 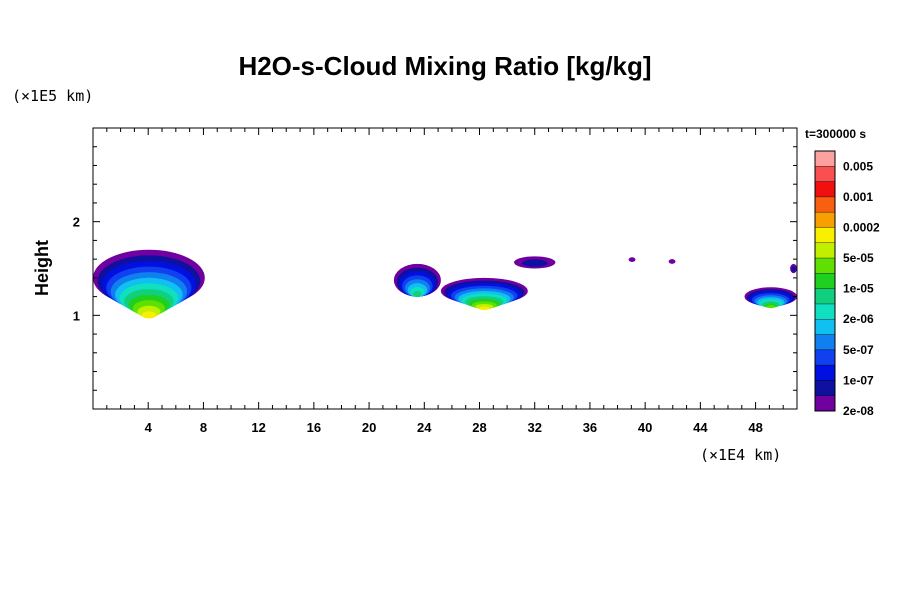 What do you see at coordinates (76, 269) in the screenshot?
I see `y-tick-labels: 12` at bounding box center [76, 269].